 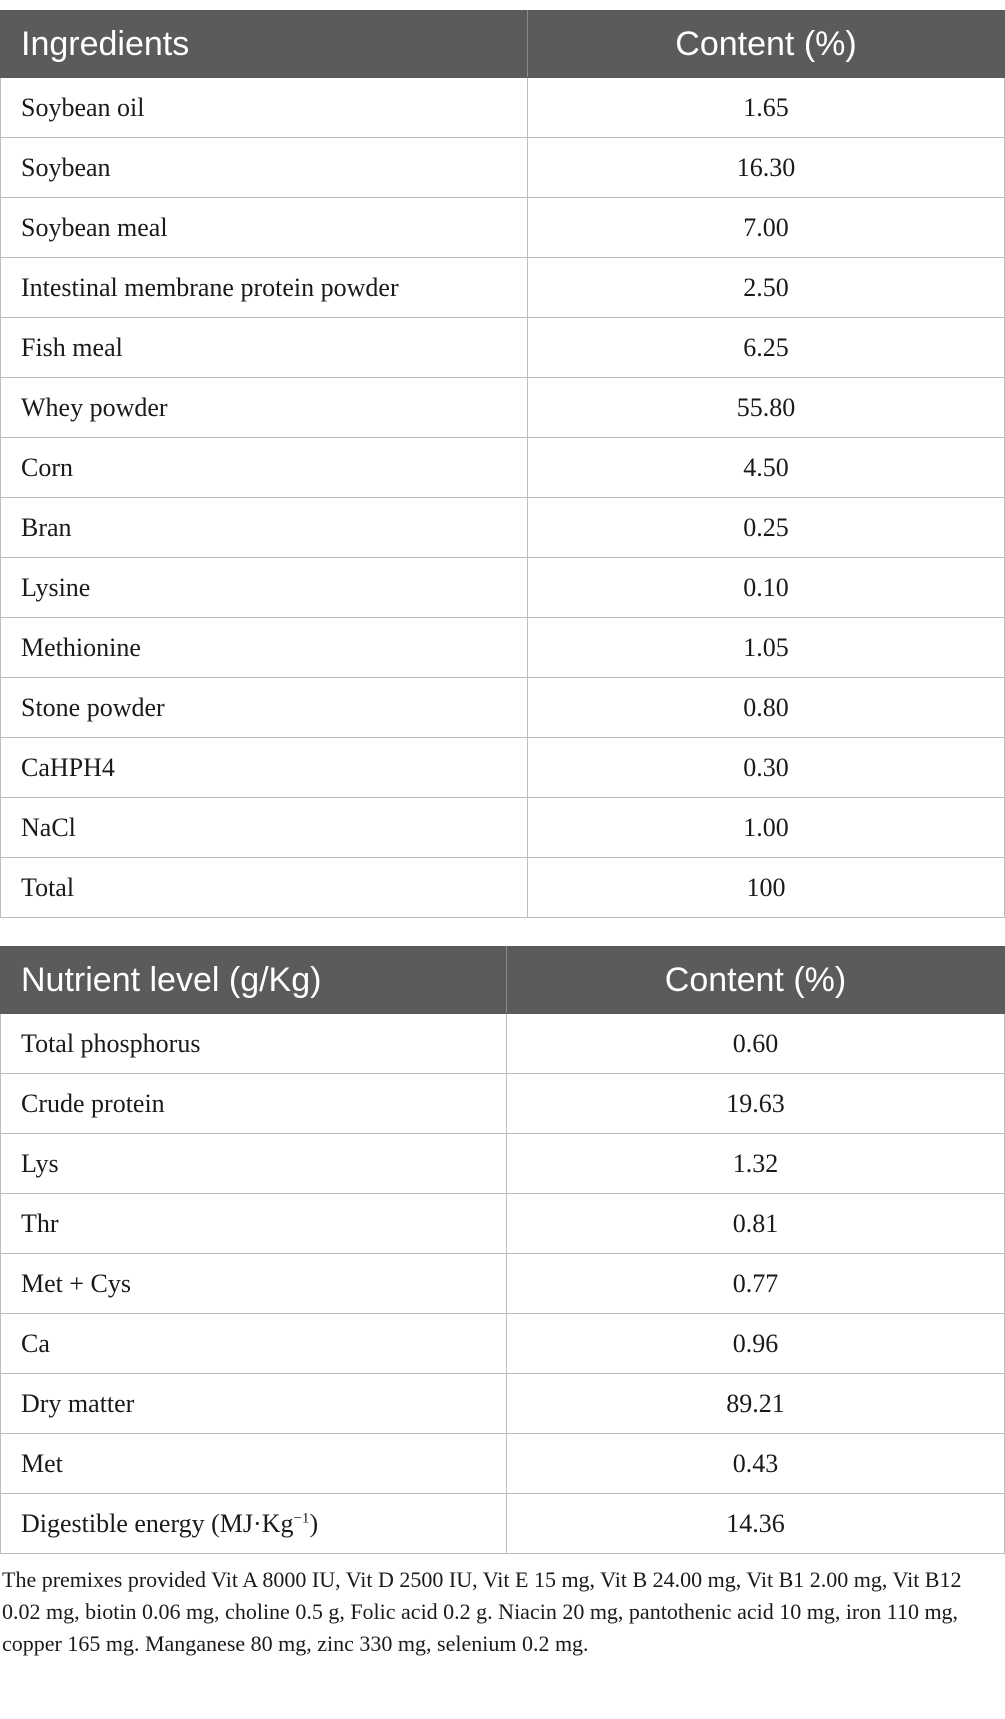 I want to click on row-label: Intestinal membrane protein powder, so click(x=264, y=287).